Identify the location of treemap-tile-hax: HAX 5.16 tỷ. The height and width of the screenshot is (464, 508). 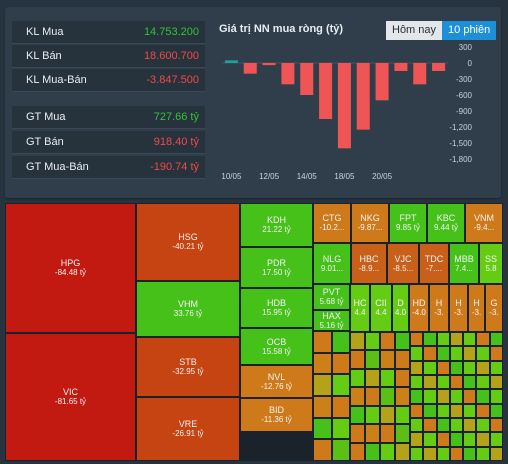
(331, 320).